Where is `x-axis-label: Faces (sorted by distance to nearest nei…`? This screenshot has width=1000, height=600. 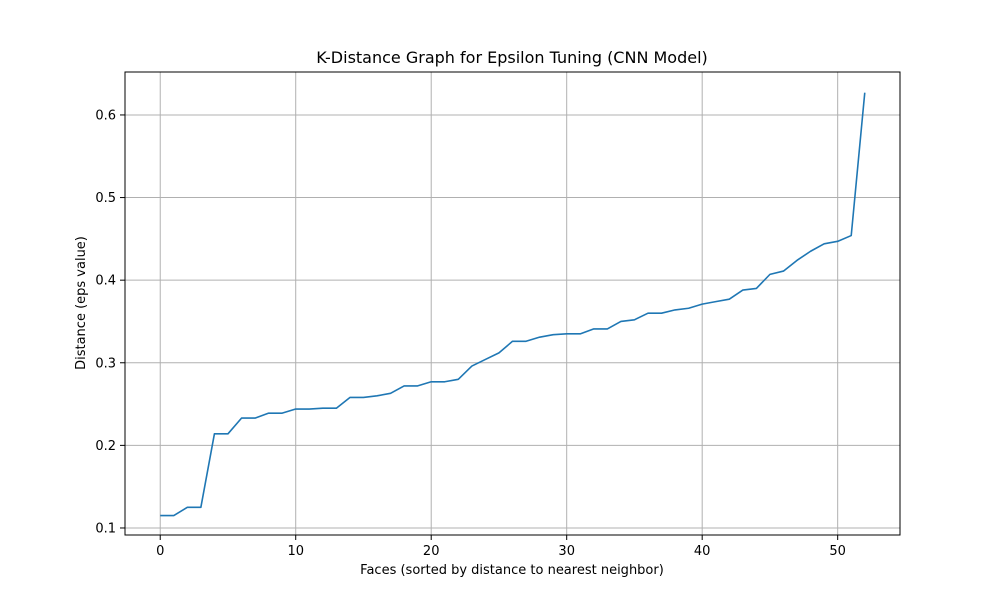
x-axis-label: Faces (sorted by distance to nearest nei… is located at coordinates (512, 570).